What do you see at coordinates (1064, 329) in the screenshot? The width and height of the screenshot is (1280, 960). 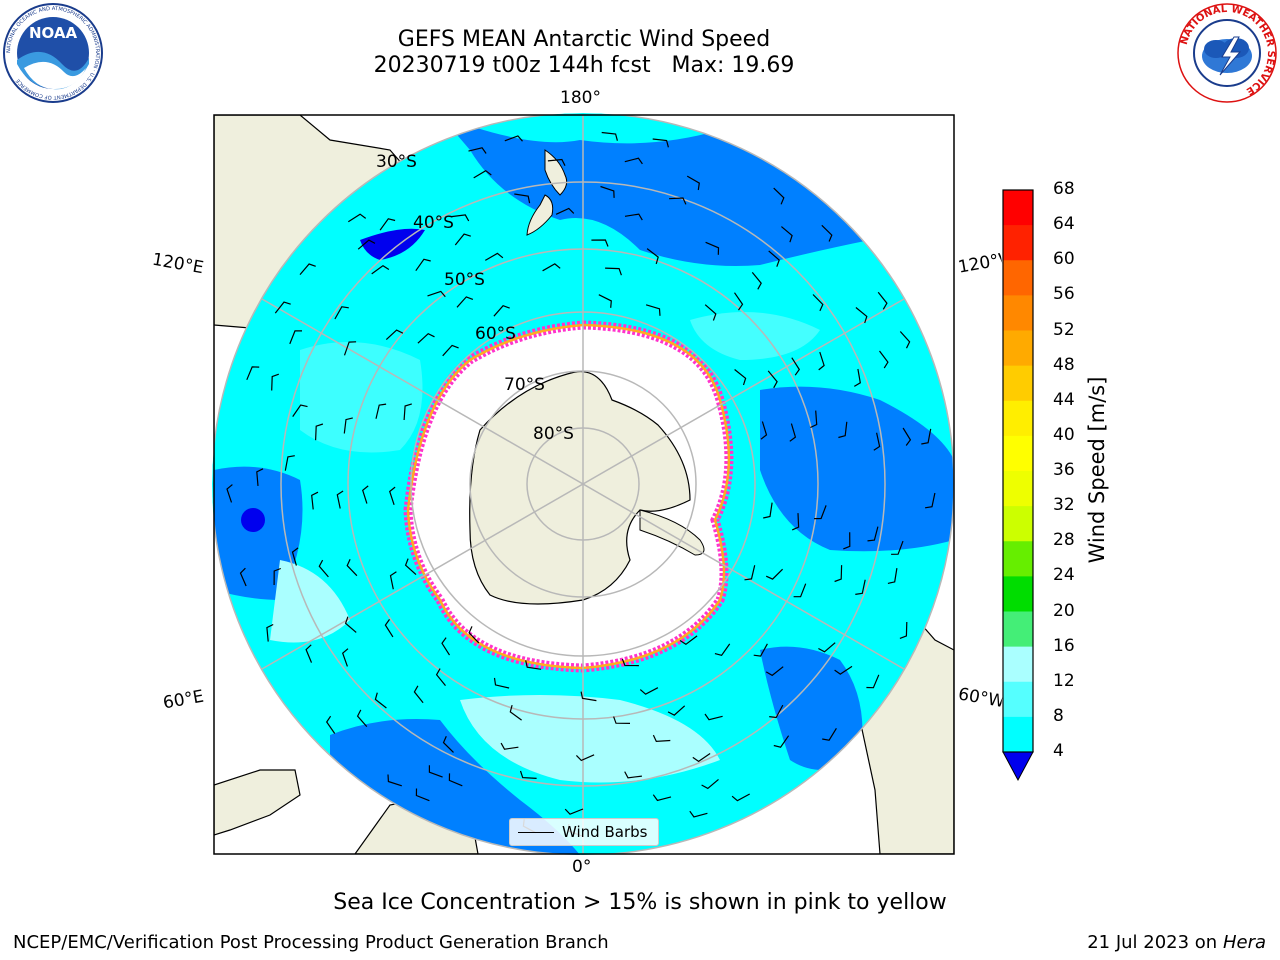 I see `colorbar-tick-label: 52` at bounding box center [1064, 329].